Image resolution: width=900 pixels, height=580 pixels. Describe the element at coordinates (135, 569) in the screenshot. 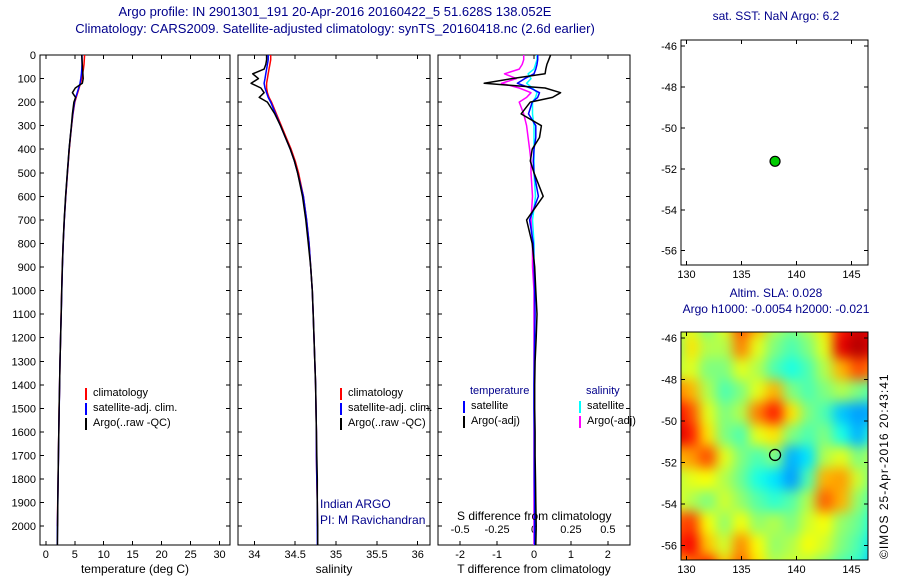

I see `x-axis-label: temperature (deg C)` at that location.